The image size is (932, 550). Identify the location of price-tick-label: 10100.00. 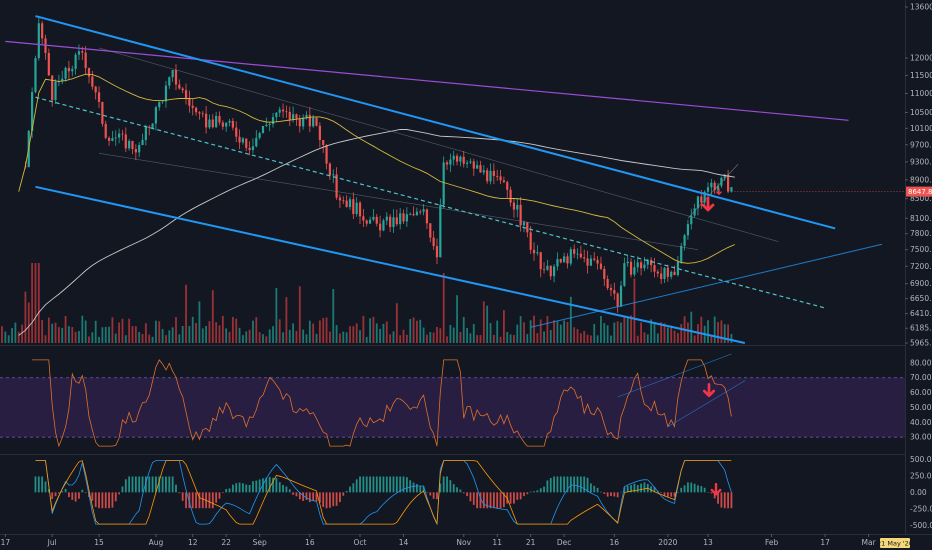
(921, 128).